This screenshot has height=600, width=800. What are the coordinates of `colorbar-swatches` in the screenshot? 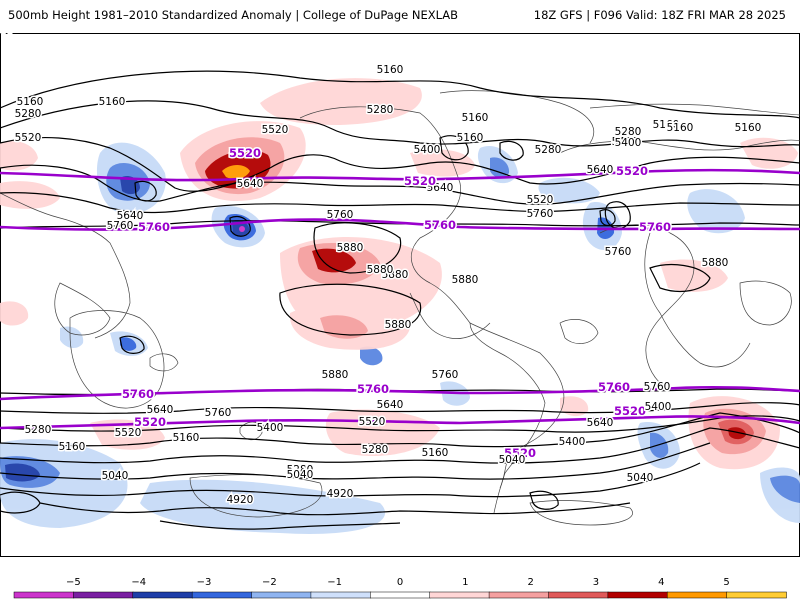 It's located at (400, 595).